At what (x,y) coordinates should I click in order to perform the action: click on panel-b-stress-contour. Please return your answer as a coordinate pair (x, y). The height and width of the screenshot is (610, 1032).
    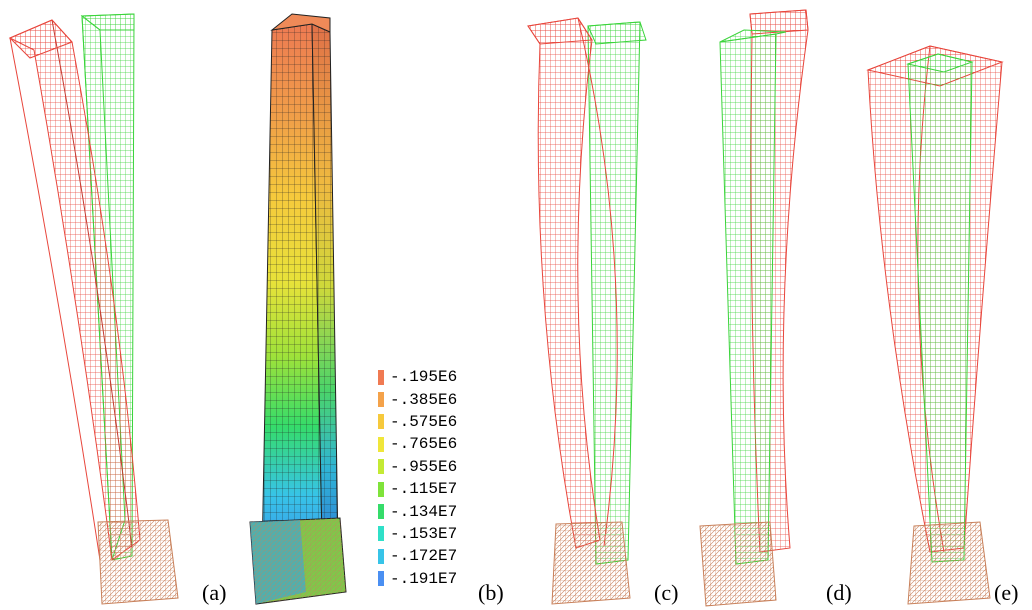
    Looking at the image, I should click on (298, 309).